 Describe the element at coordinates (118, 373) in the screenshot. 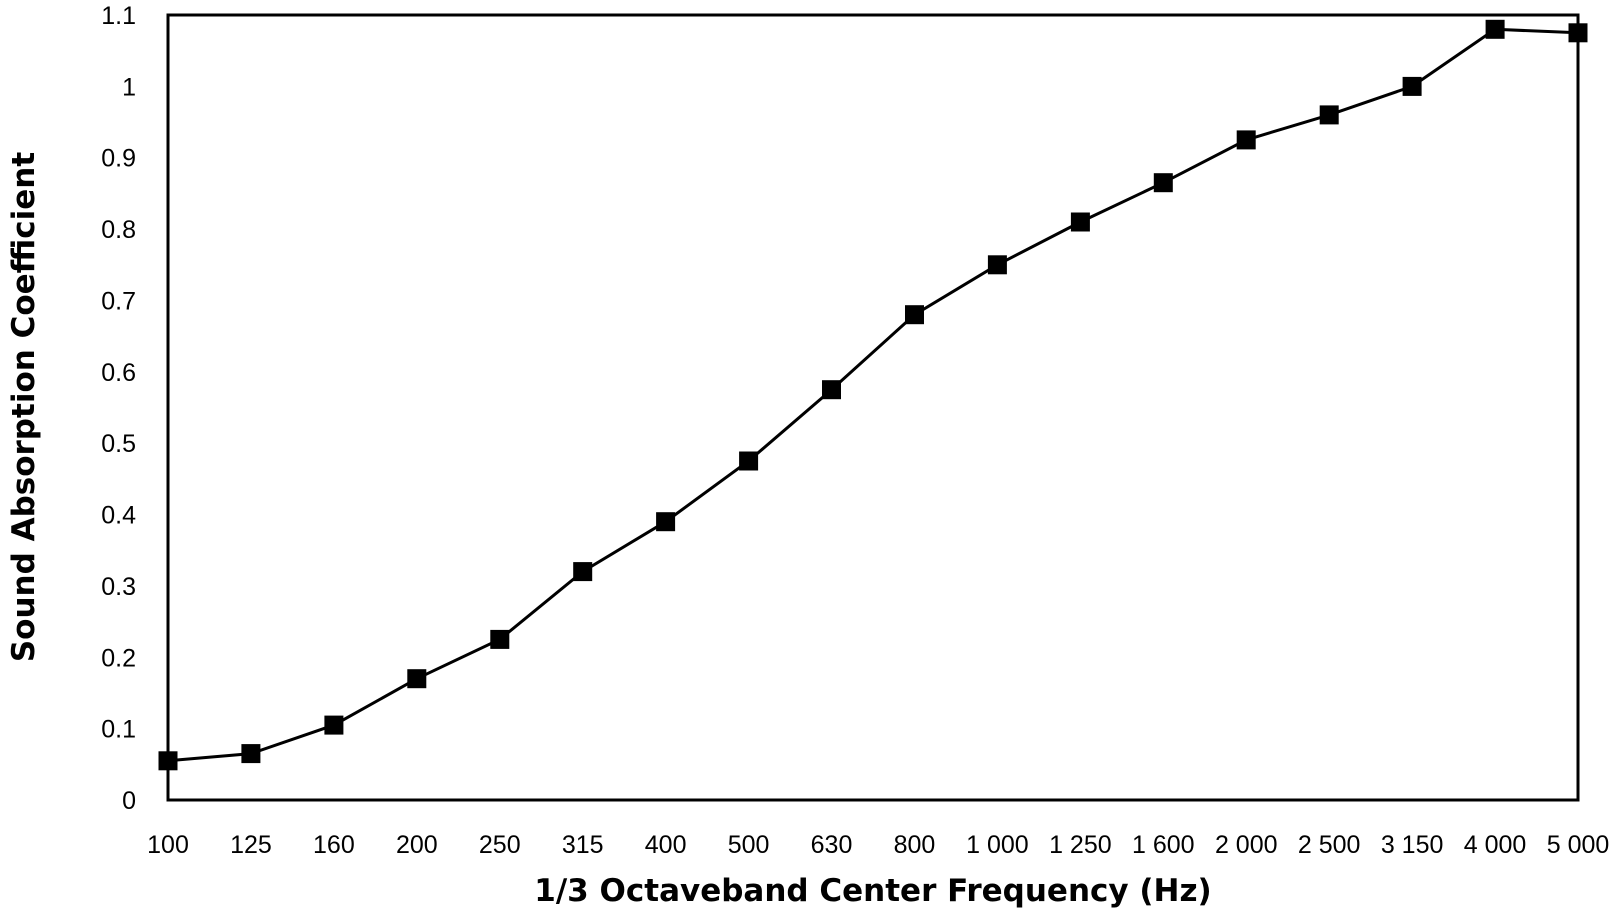

I see `y-tick-label: 0.6` at that location.